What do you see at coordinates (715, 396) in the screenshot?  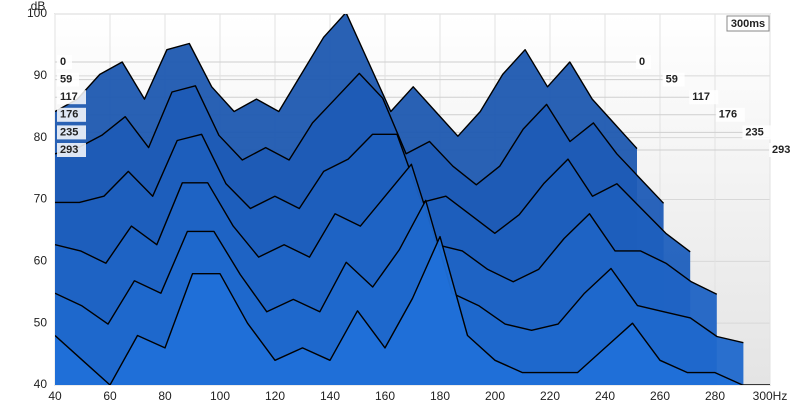 I see `x-tick-label: 280` at bounding box center [715, 396].